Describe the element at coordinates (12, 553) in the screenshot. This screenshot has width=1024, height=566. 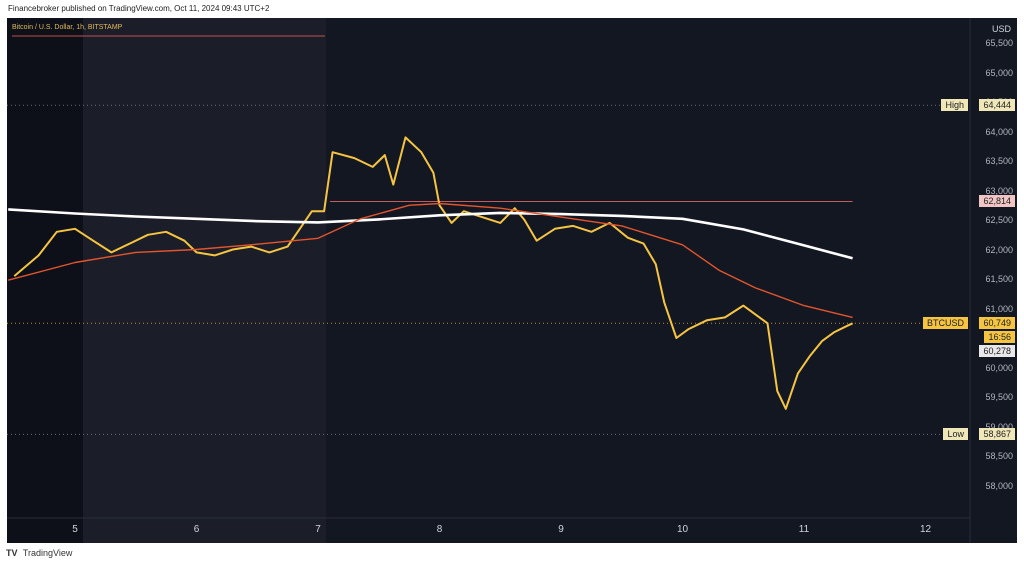
I see `tradingview-logo-icon: TV` at that location.